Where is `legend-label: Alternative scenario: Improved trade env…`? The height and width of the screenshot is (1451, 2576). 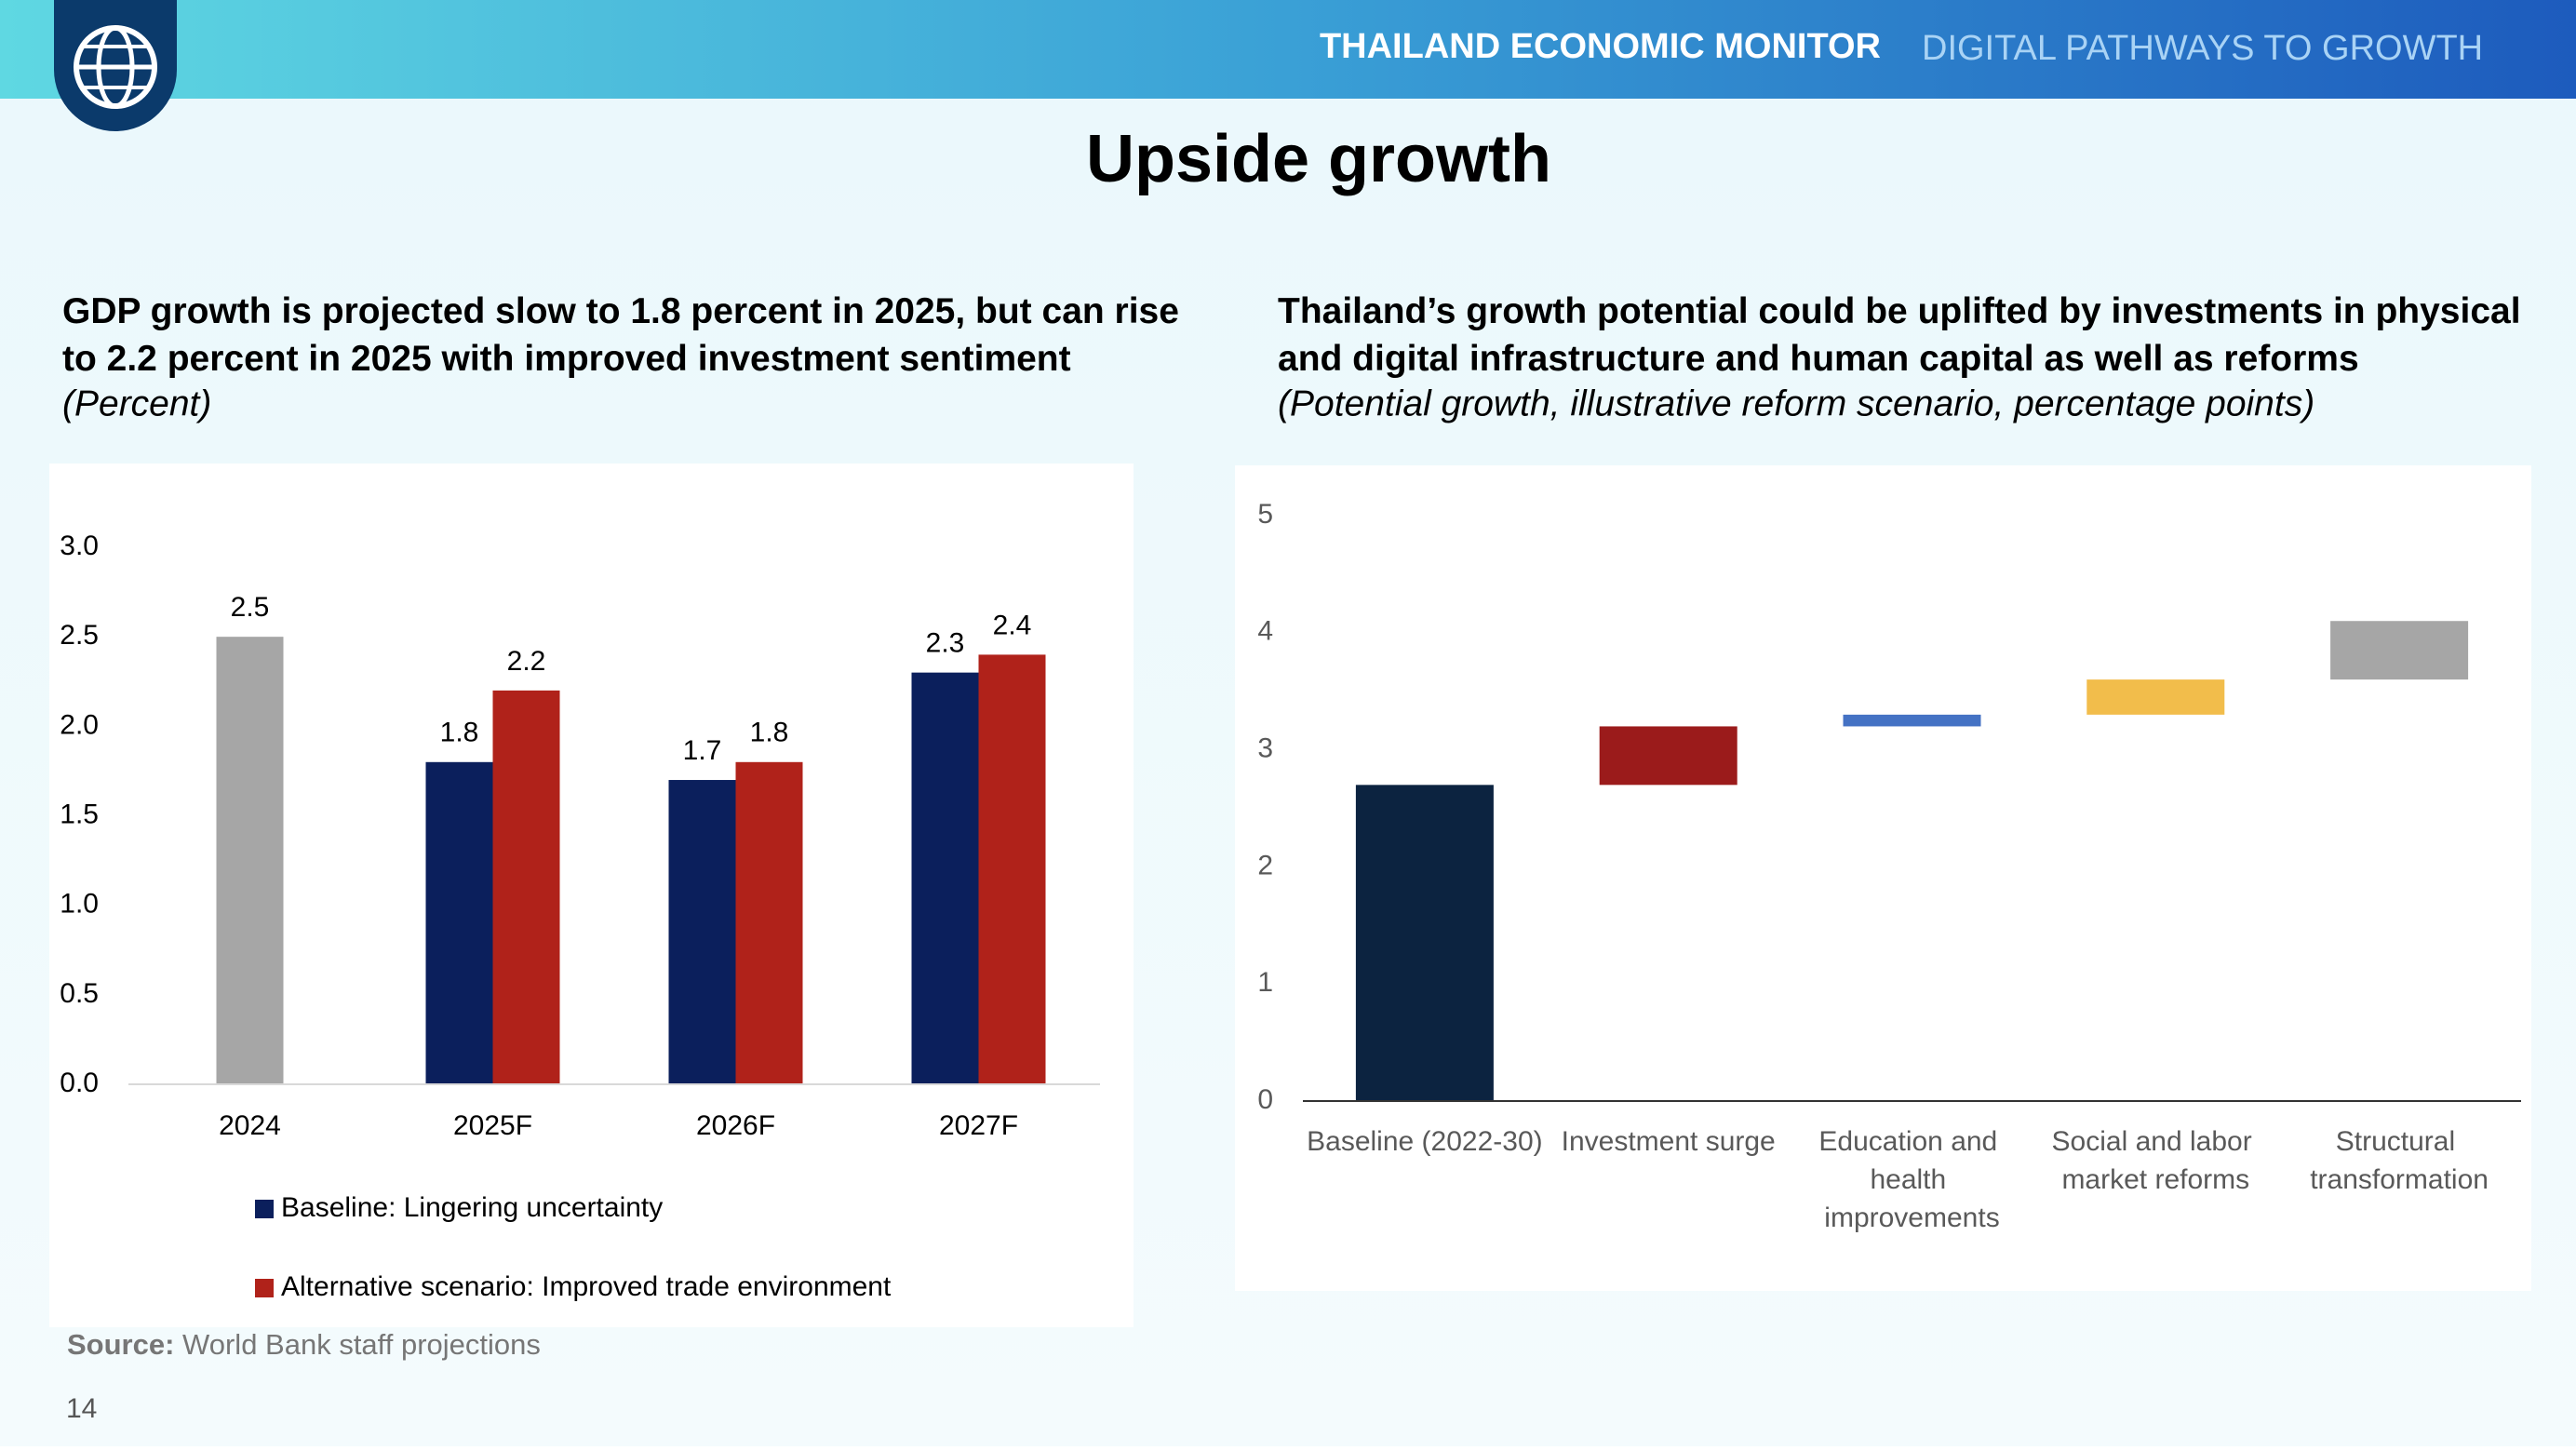 legend-label: Alternative scenario: Improved trade env… is located at coordinates (586, 1286).